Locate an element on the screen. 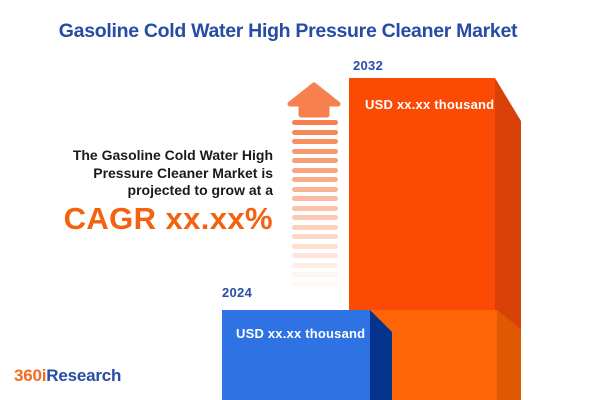  growth-arrow-trail is located at coordinates (315, 205).